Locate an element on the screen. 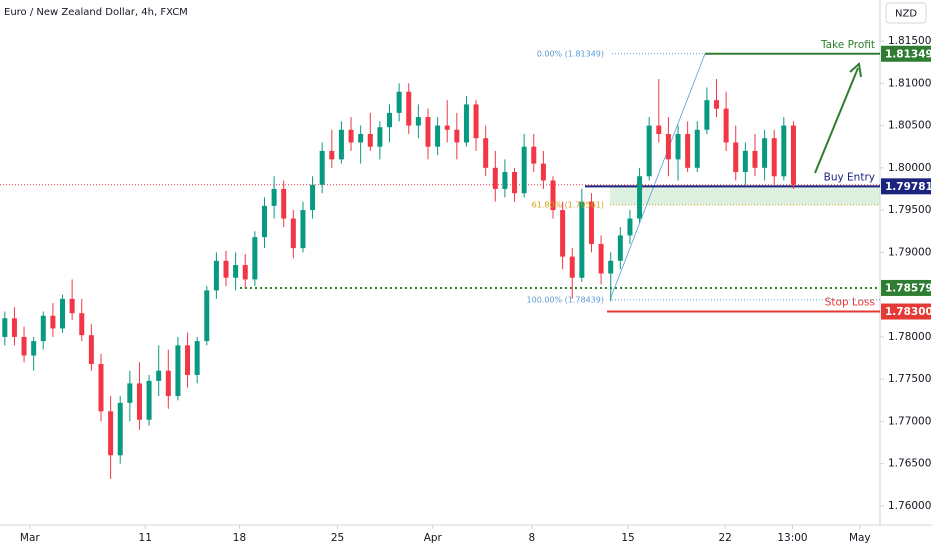 The width and height of the screenshot is (932, 550). chart-title: Euro / New Zealand Dollar, 4h, FXCM is located at coordinates (96, 12).